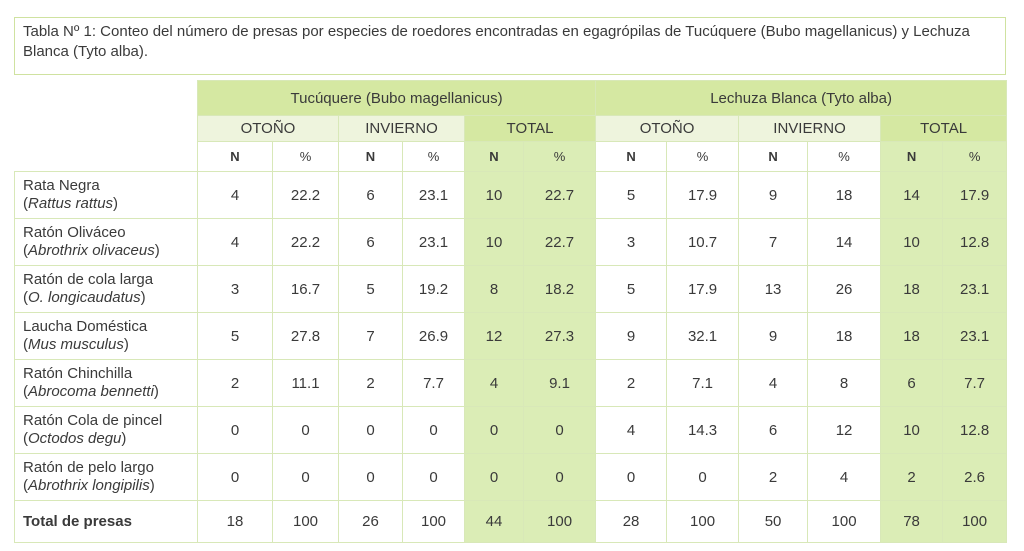  What do you see at coordinates (912, 195) in the screenshot?
I see `count-cell: 14` at bounding box center [912, 195].